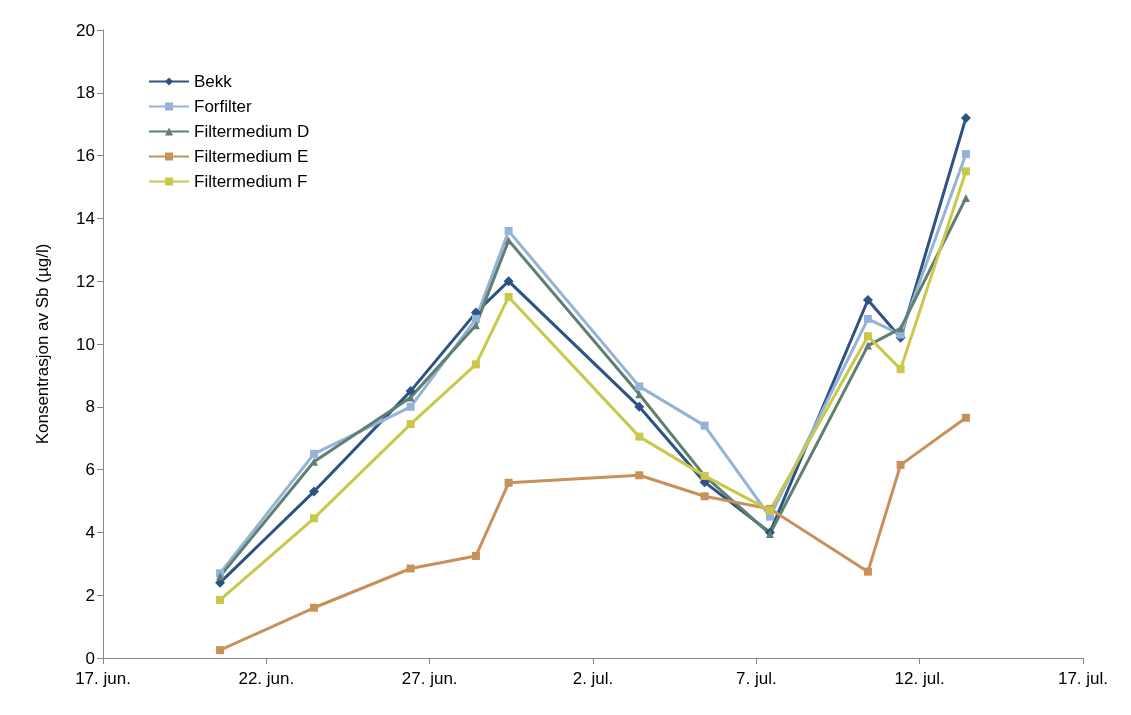  What do you see at coordinates (919, 678) in the screenshot?
I see `x-tick-label: 12. jul.` at bounding box center [919, 678].